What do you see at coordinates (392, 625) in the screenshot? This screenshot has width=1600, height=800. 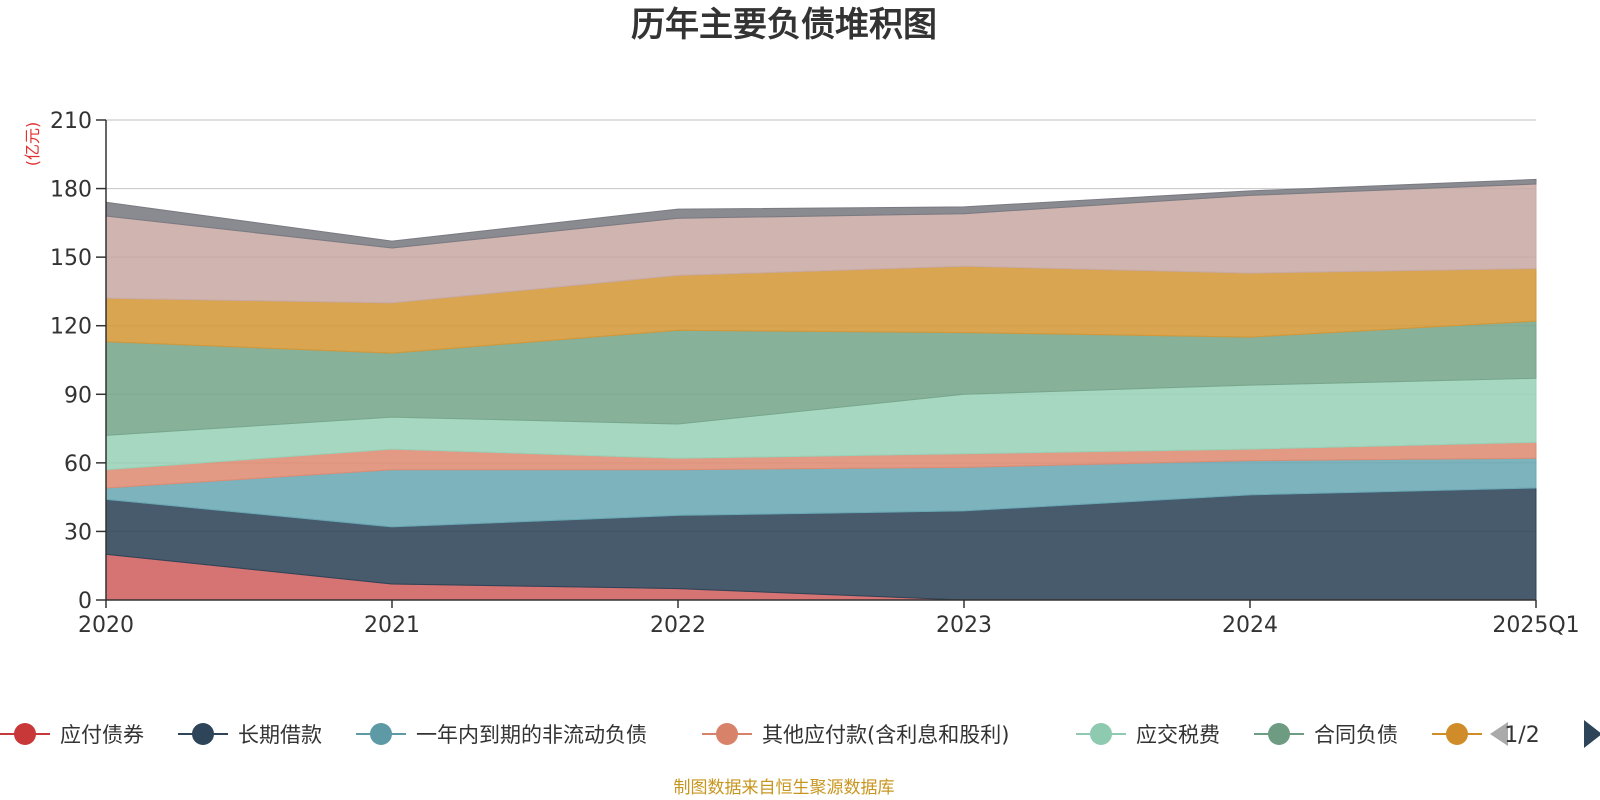 I see `x-tick-label-1: 2021` at bounding box center [392, 625].